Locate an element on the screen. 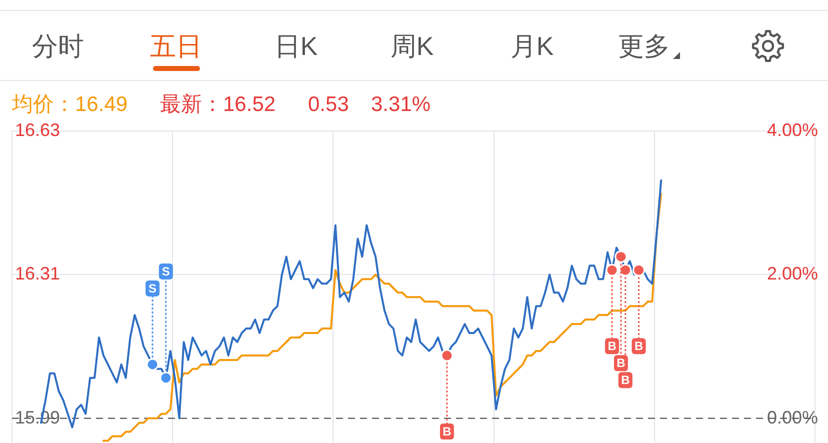 The image size is (828, 443). text: 分时 is located at coordinates (58, 46).